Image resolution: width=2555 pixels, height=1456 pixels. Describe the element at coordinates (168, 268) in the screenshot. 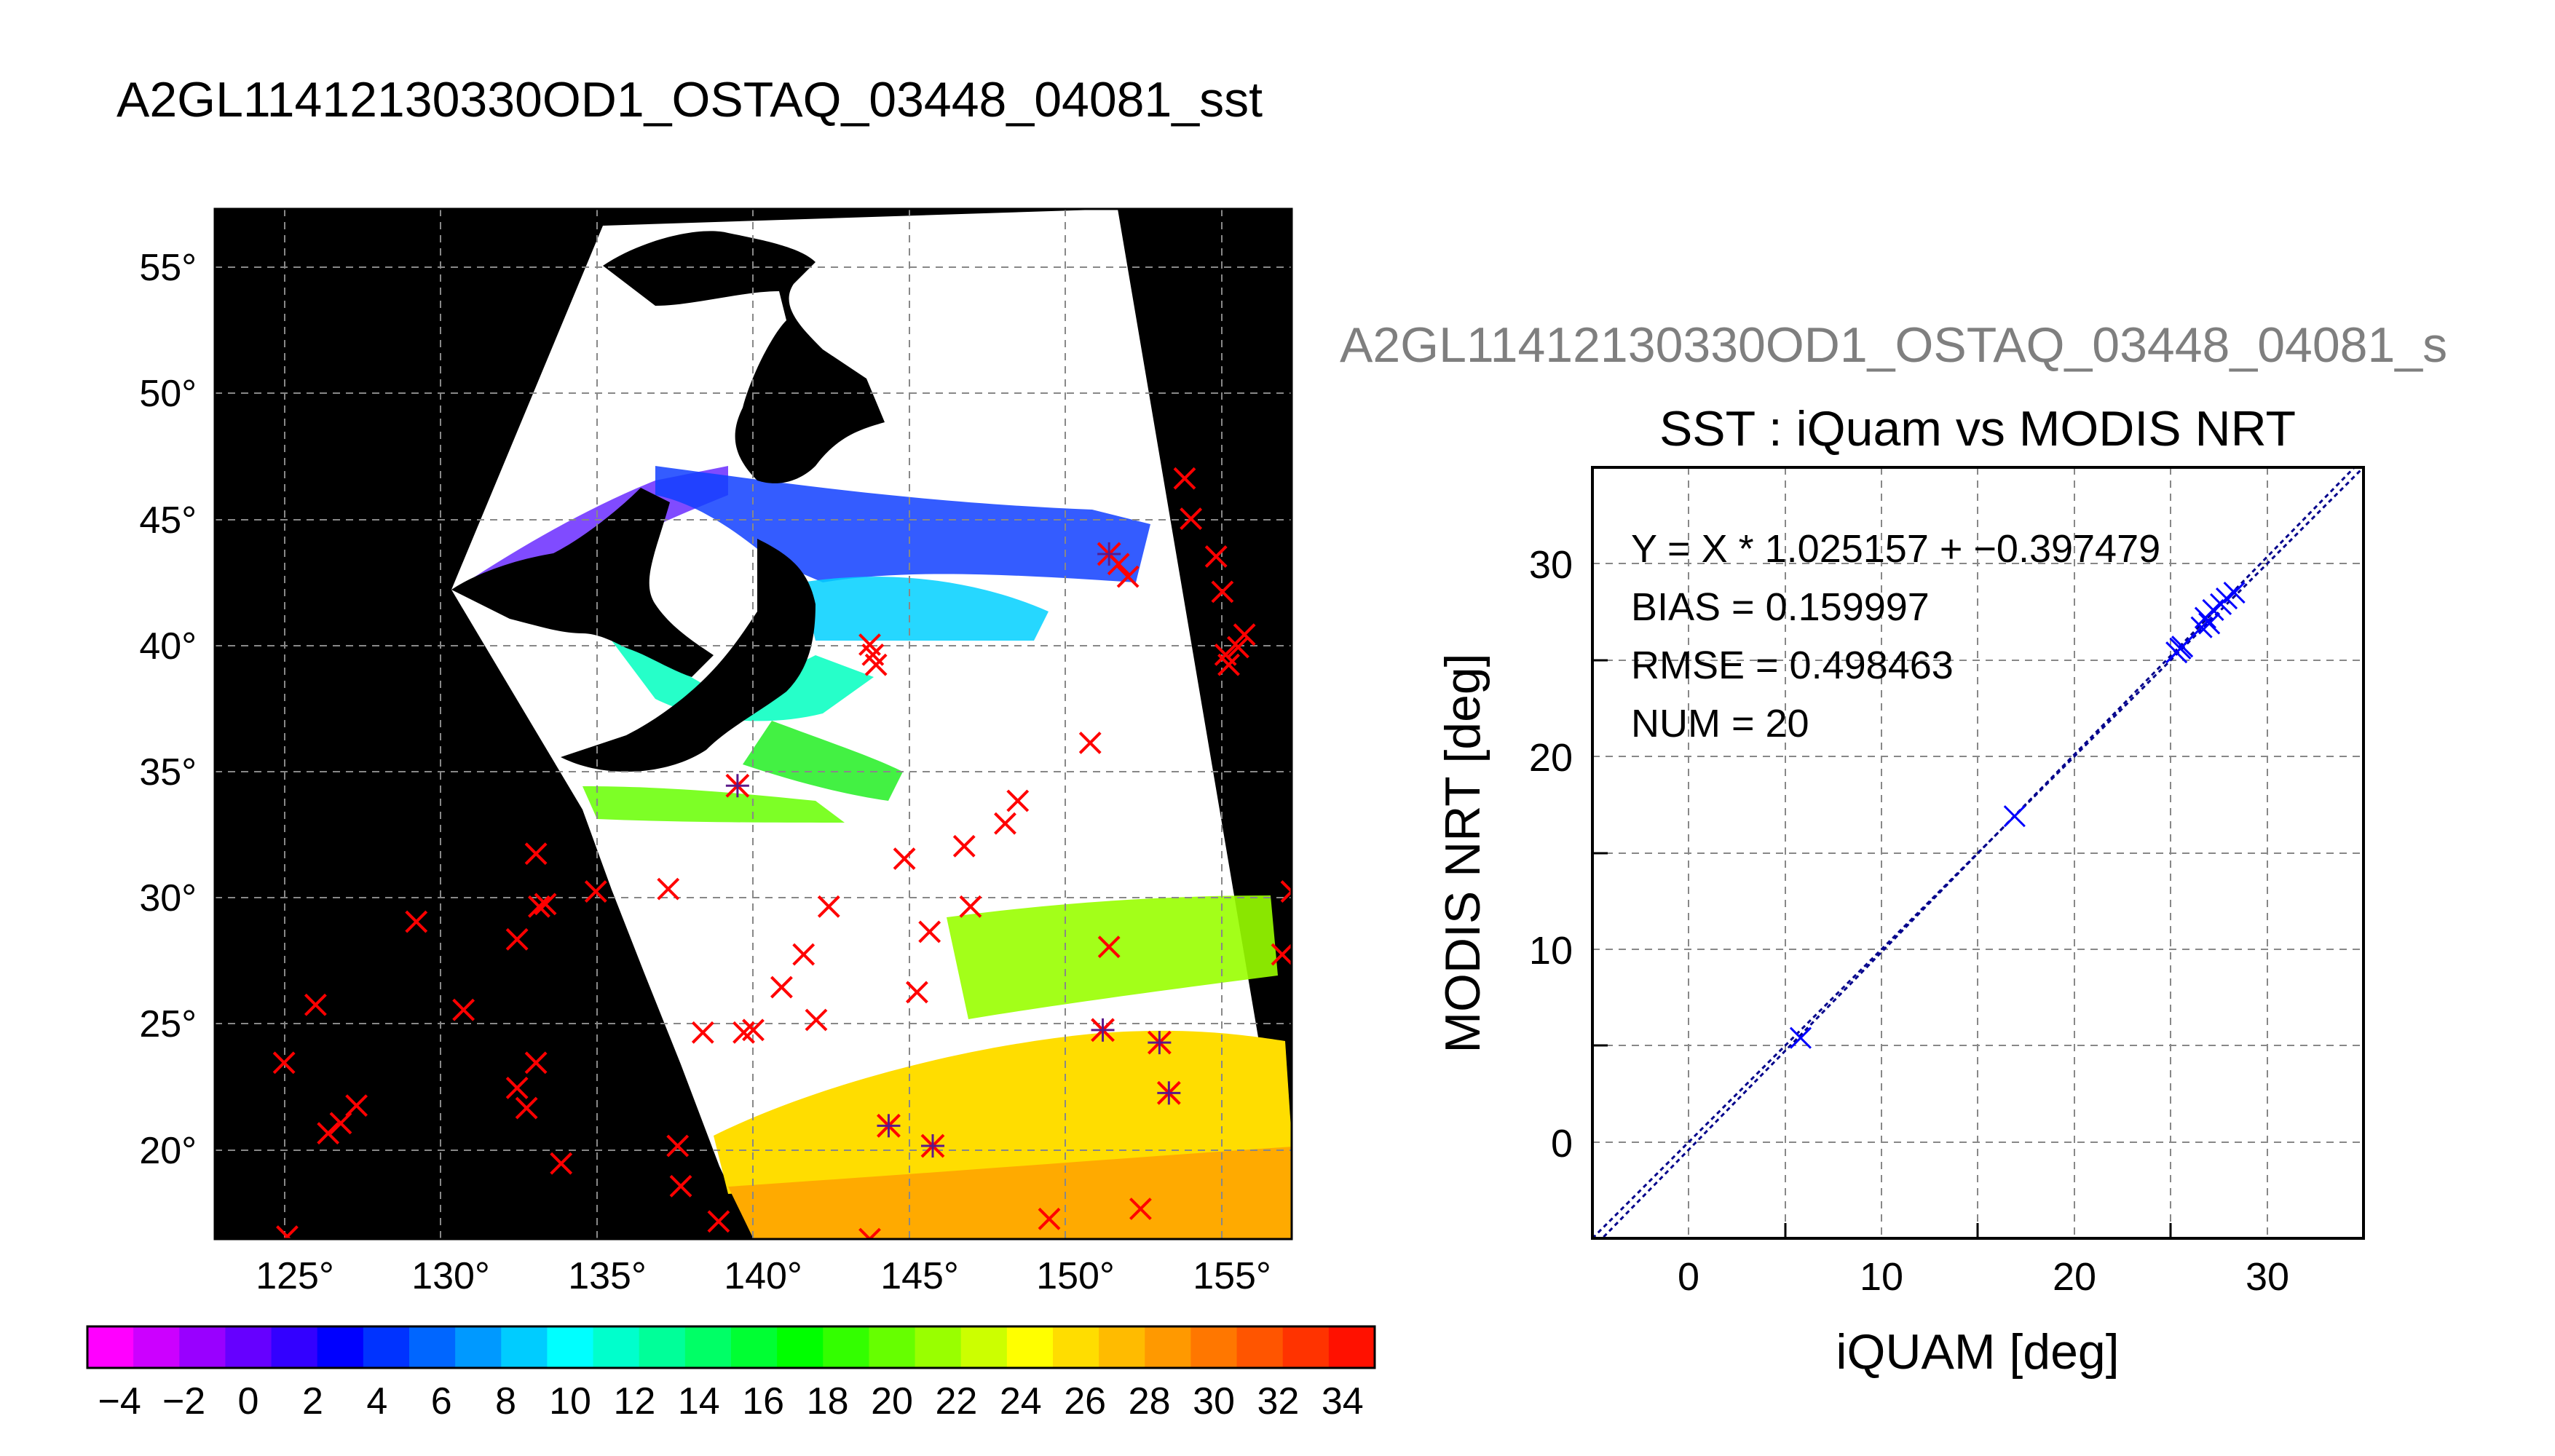

I see `lat-tick-label: 55°` at that location.